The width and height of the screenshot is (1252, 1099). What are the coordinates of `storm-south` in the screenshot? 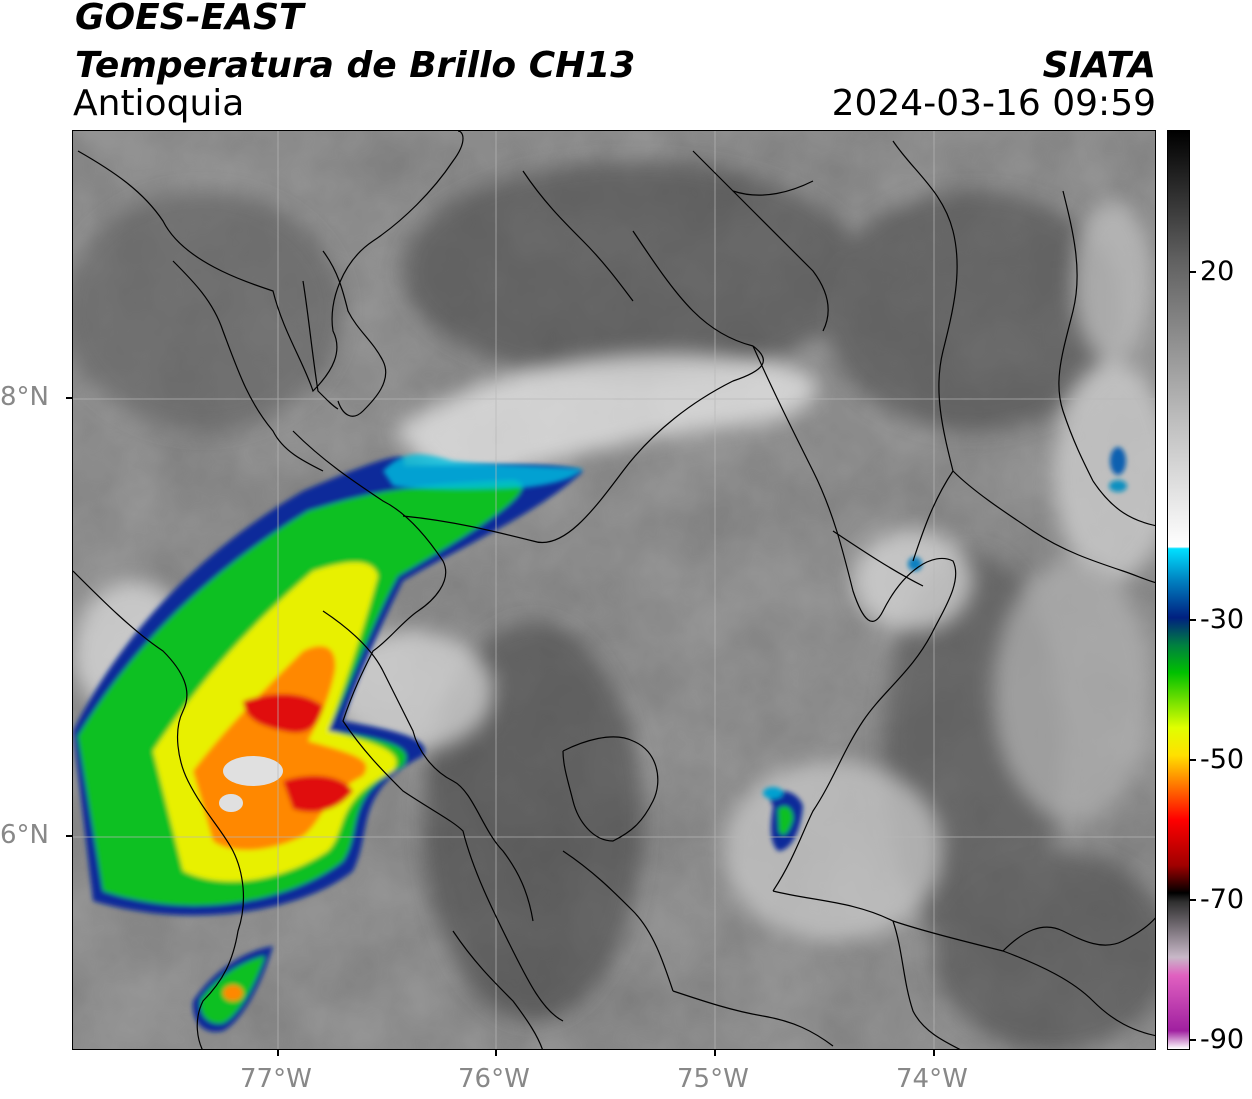 It's located at (232, 989).